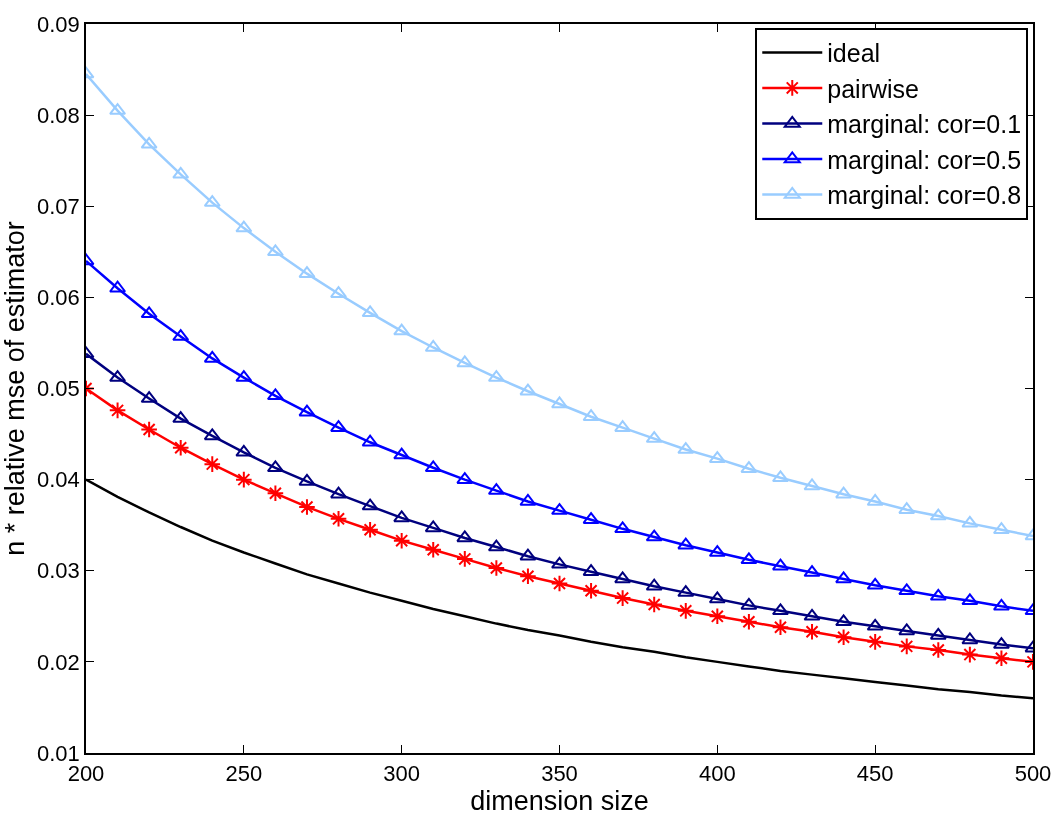 The height and width of the screenshot is (823, 1063). Describe the element at coordinates (924, 124) in the screenshot. I see `legend-label: marginal: cor=0.1` at that location.